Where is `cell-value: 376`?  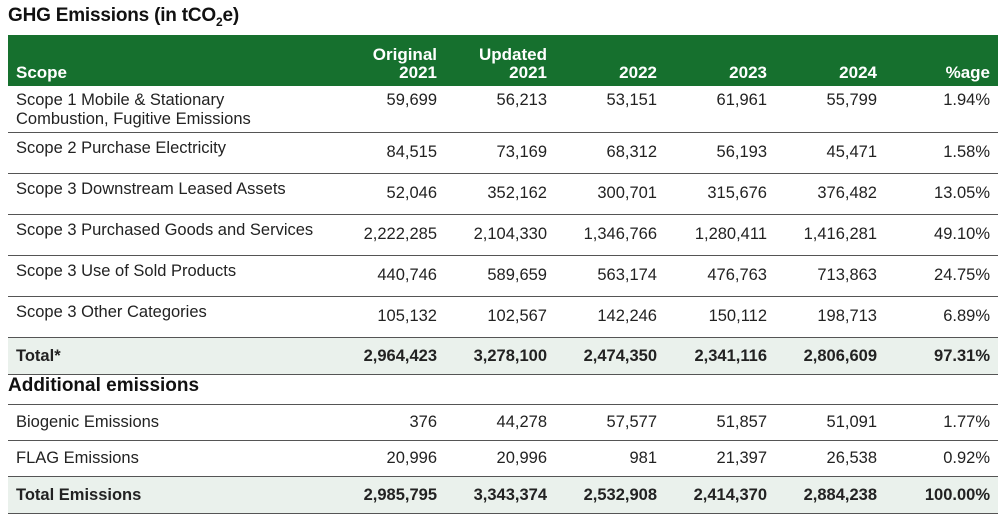
cell-value: 376 is located at coordinates (399, 422).